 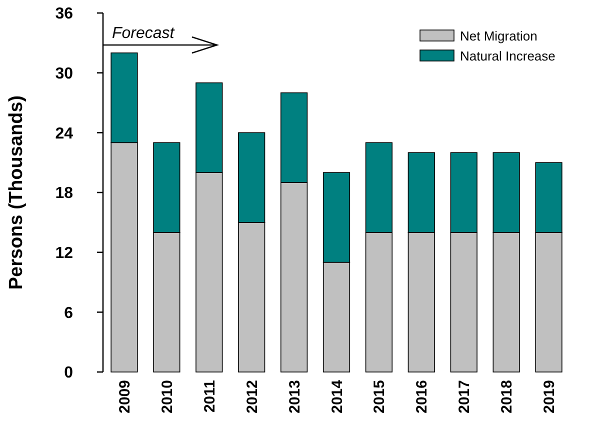 I want to click on y-tick-label: 30, so click(x=64, y=73).